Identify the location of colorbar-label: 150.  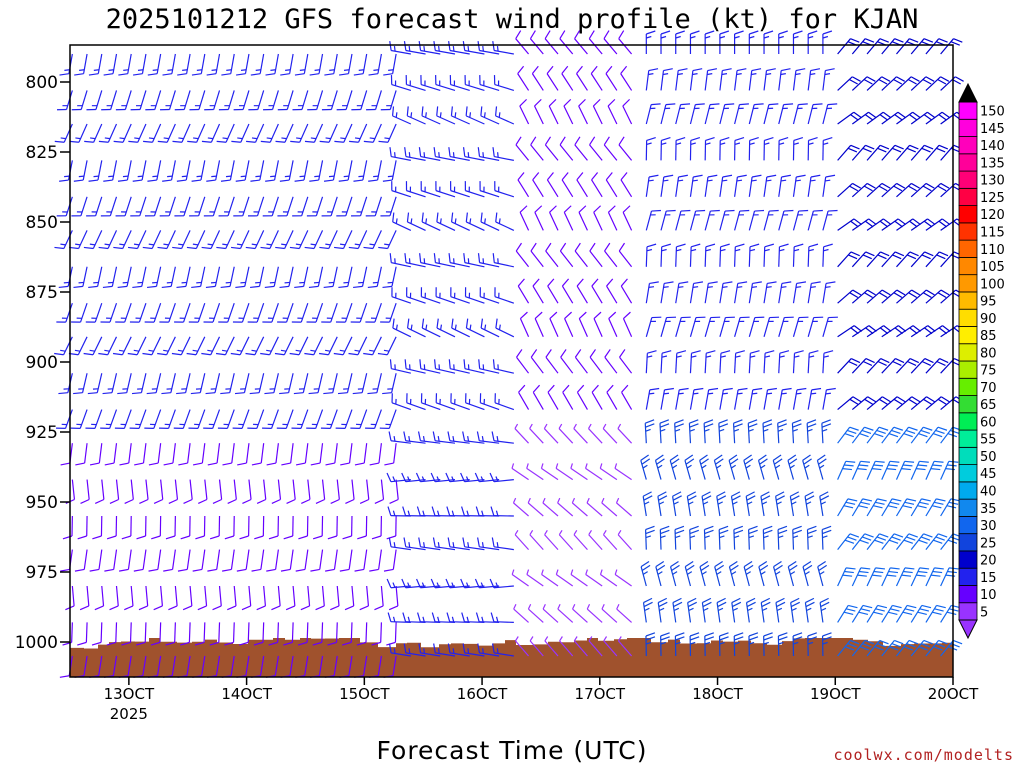
(992, 112).